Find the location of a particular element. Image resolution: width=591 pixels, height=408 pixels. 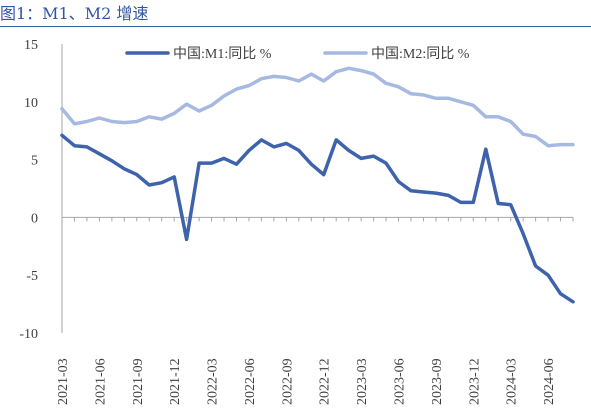

legend-label-m1: 中国:M1:同比 % is located at coordinates (222, 54).